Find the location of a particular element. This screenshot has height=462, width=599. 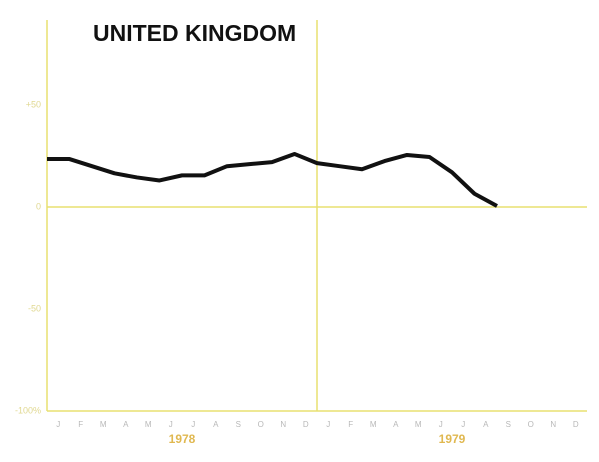

y-tick-label: -100% is located at coordinates (28, 410).